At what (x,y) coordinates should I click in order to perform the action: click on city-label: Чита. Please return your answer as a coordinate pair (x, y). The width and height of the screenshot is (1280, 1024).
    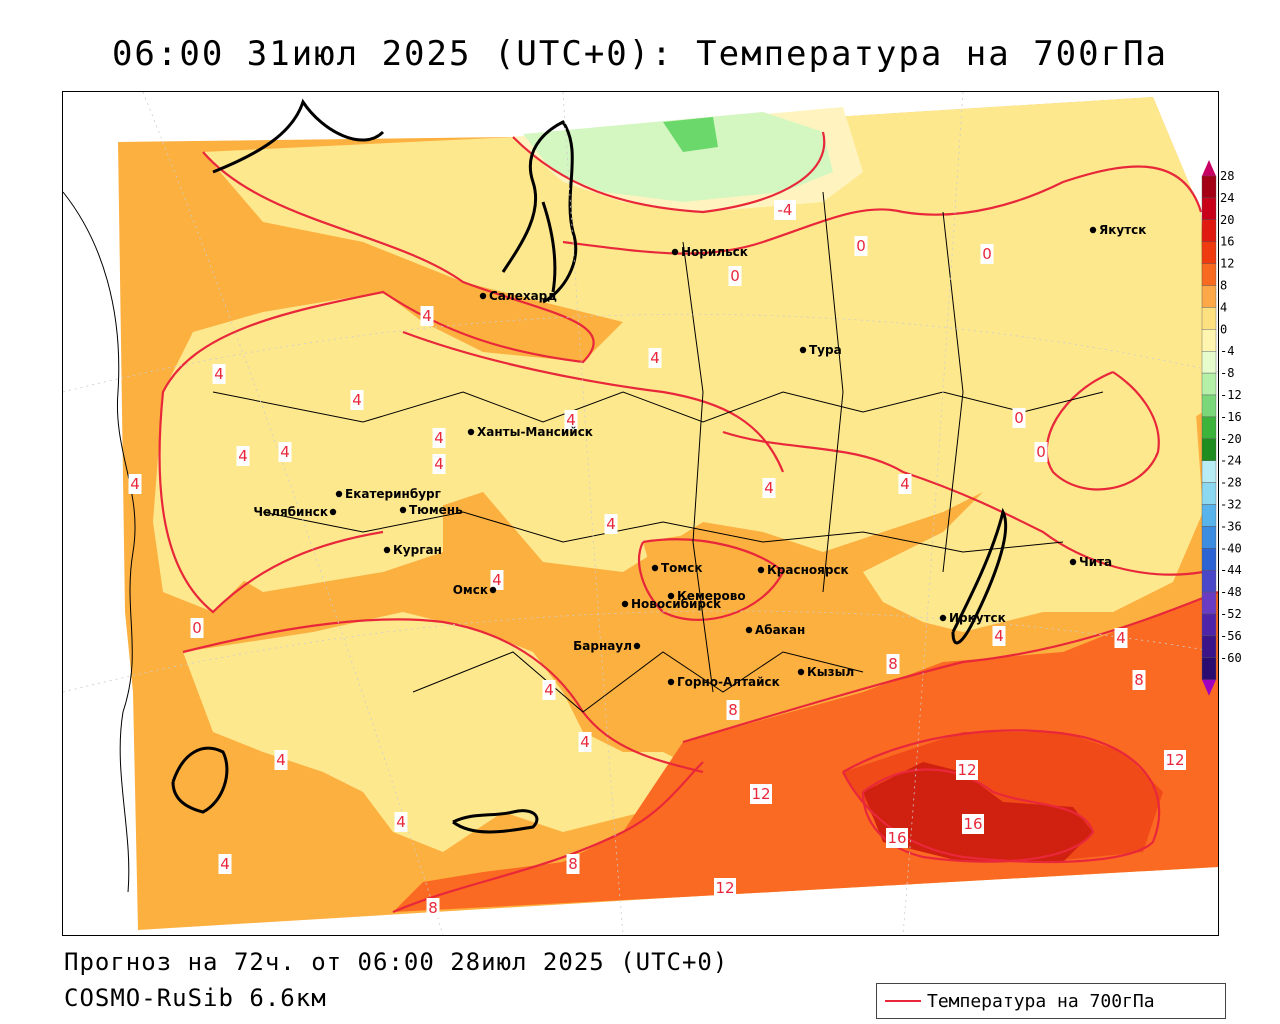
    Looking at the image, I should click on (1095, 562).